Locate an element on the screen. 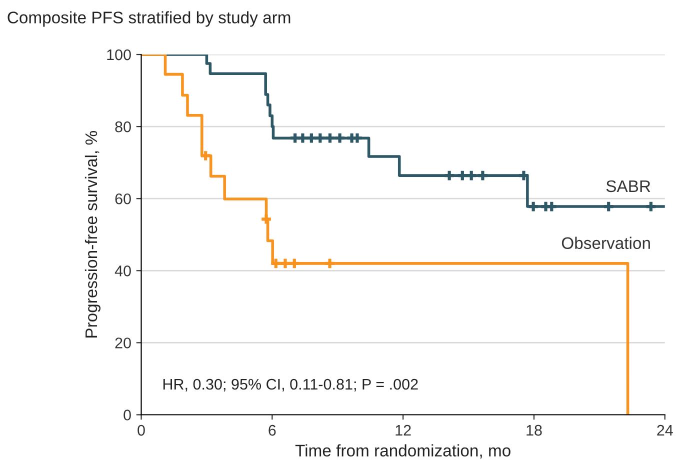  y-tick-label: 40 is located at coordinates (122, 271).